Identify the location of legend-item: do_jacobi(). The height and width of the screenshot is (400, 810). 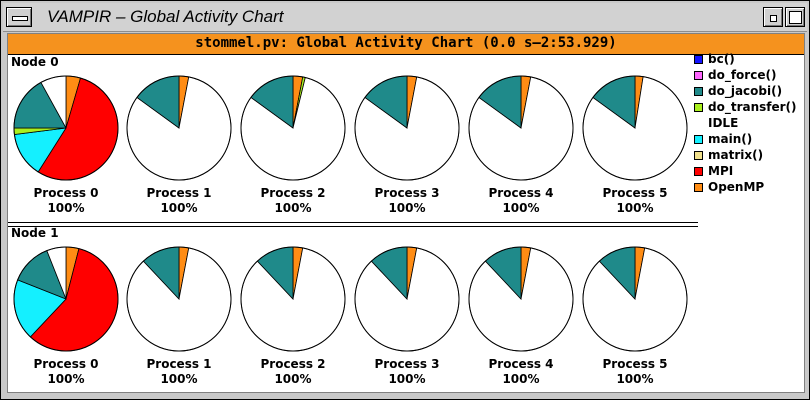
(748, 92).